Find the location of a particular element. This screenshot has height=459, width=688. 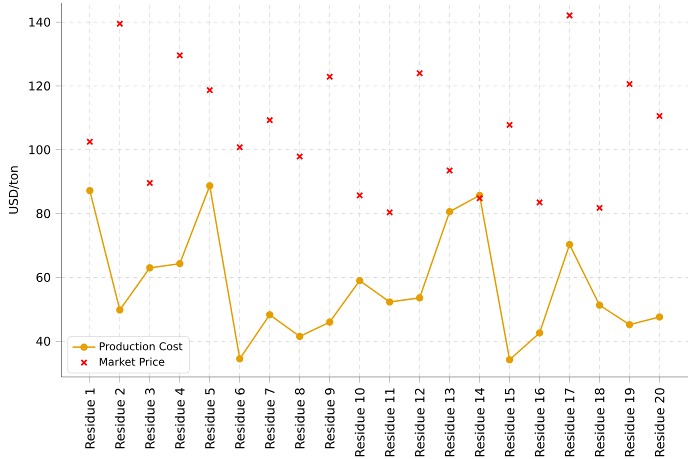

x-tick-label: Residue 5 is located at coordinates (209, 418).